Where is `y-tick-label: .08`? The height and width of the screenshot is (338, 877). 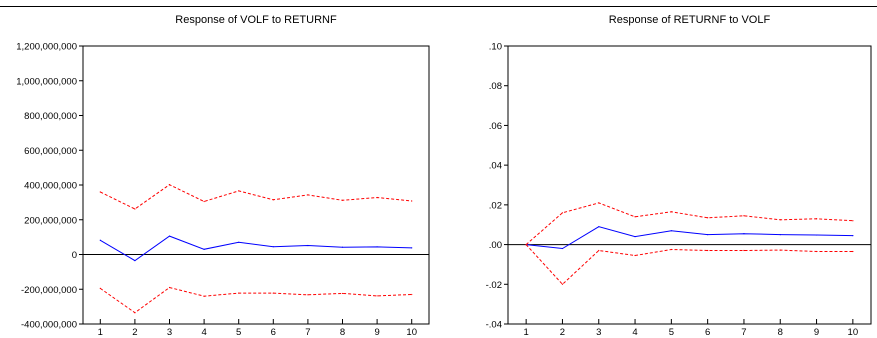
y-tick-label: .08 is located at coordinates (495, 86).